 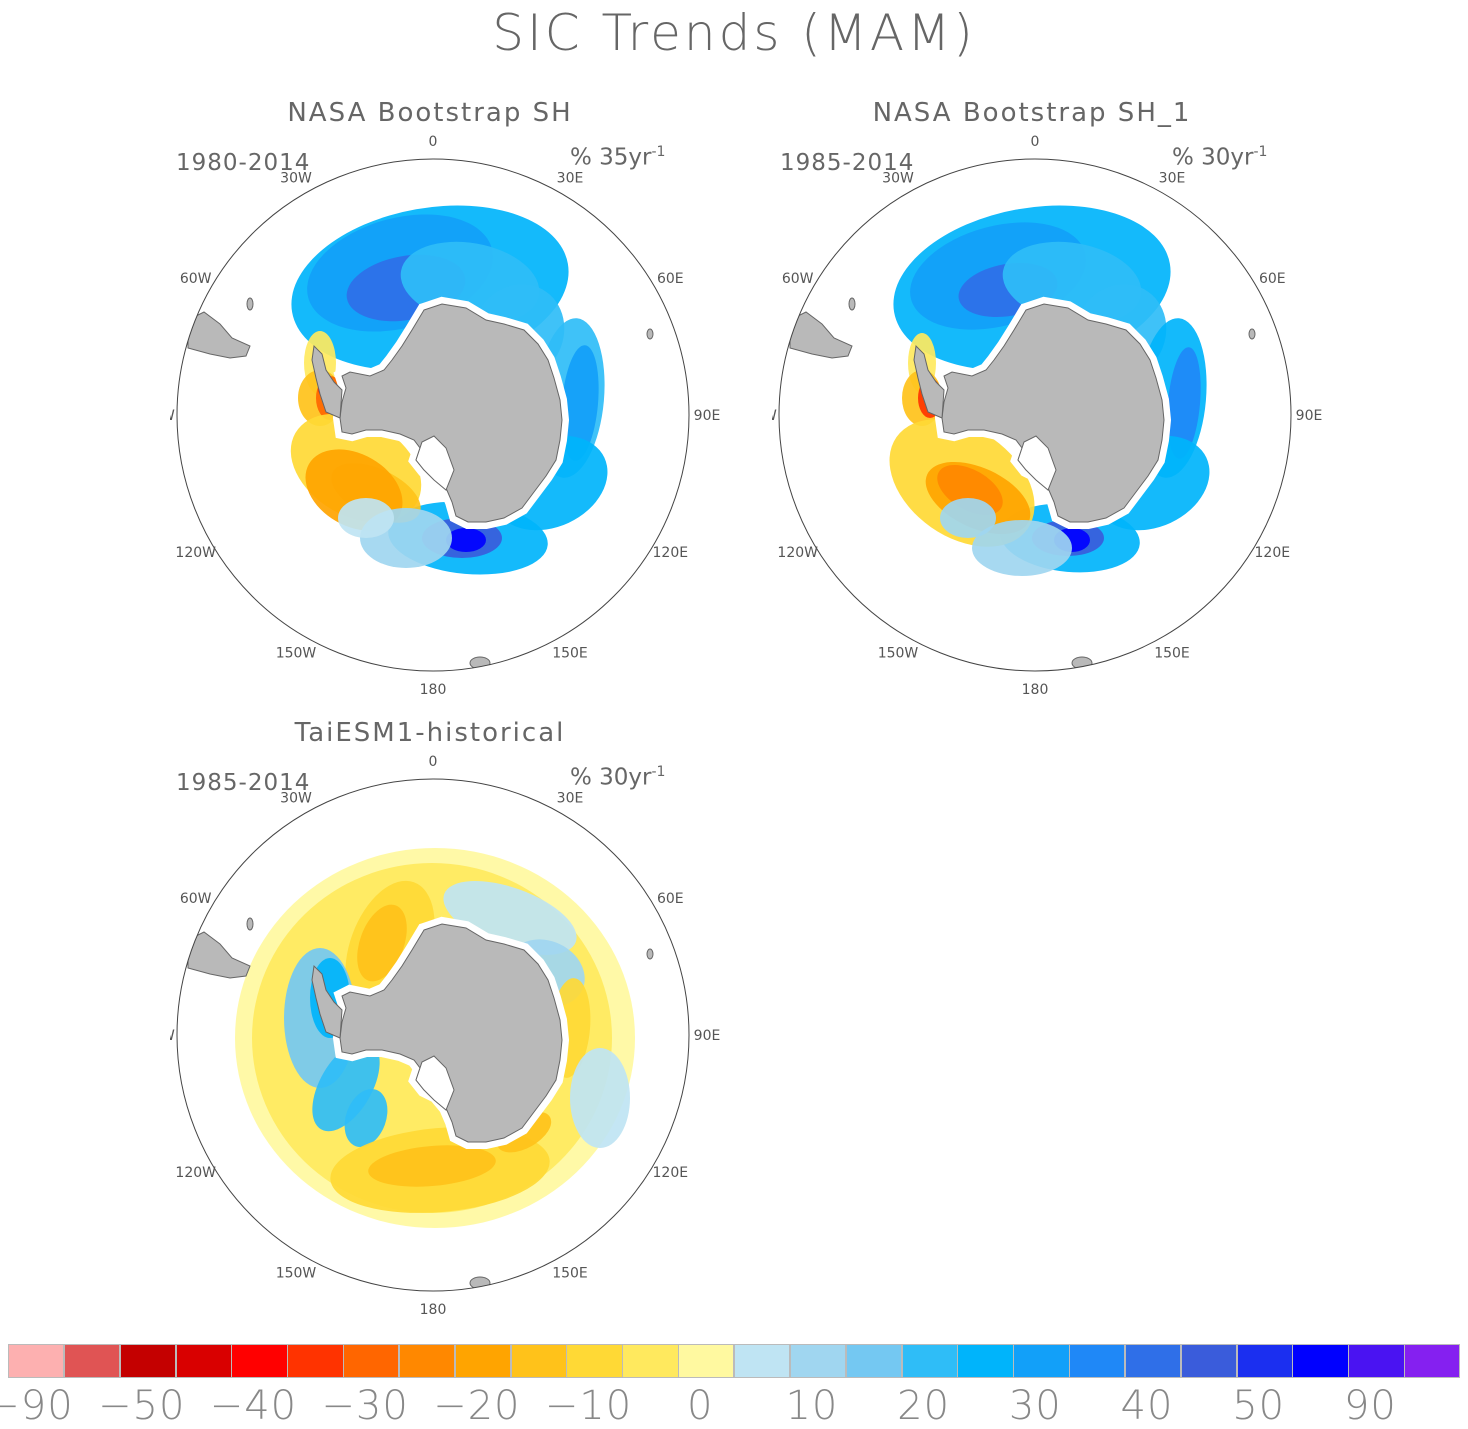 I want to click on colorbar-tick-label: −30, so click(x=365, y=1406).